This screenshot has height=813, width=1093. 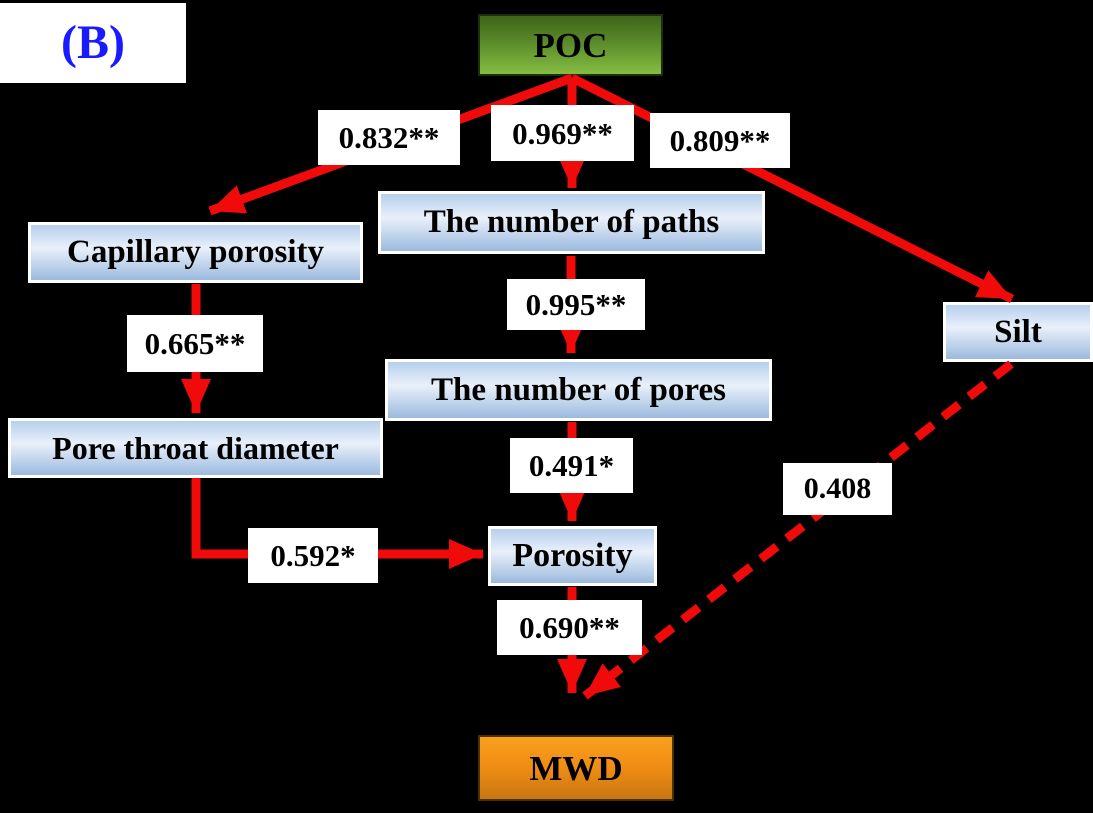 What do you see at coordinates (313, 555) in the screenshot?
I see `coefficient-pore-throat-diameter-porosity: 0.592*` at bounding box center [313, 555].